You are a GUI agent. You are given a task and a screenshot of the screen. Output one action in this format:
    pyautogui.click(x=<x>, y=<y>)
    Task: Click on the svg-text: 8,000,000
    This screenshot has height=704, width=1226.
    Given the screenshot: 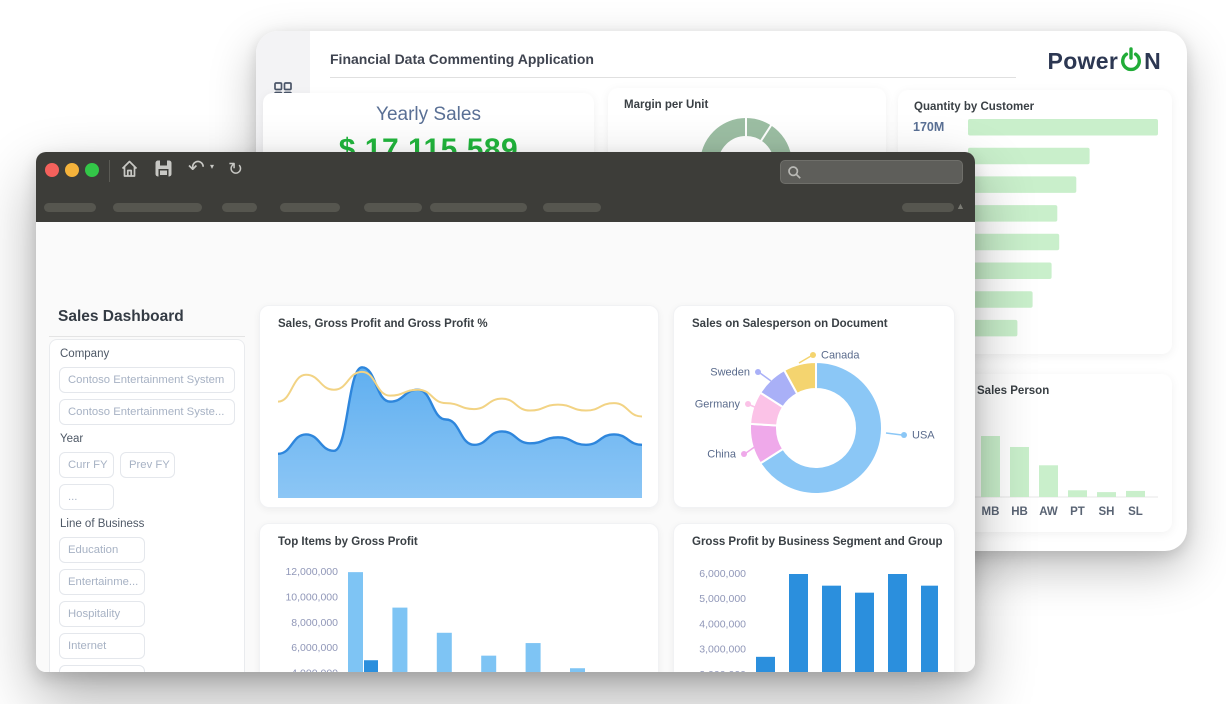 What is the action you would take?
    pyautogui.click(x=314, y=623)
    